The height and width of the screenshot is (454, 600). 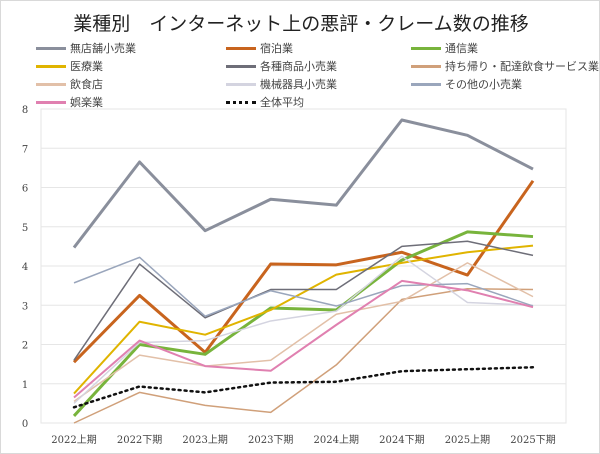 I want to click on x-tick-label: 2024下期, so click(x=401, y=440).